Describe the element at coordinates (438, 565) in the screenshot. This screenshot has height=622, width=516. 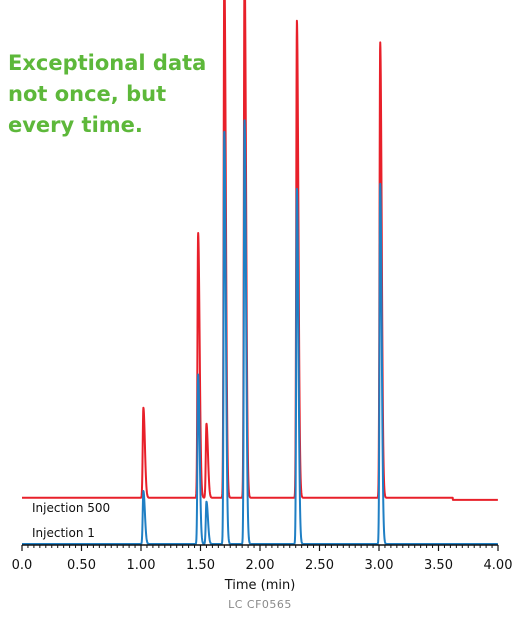
I see `x-tick-label: 3.50` at that location.